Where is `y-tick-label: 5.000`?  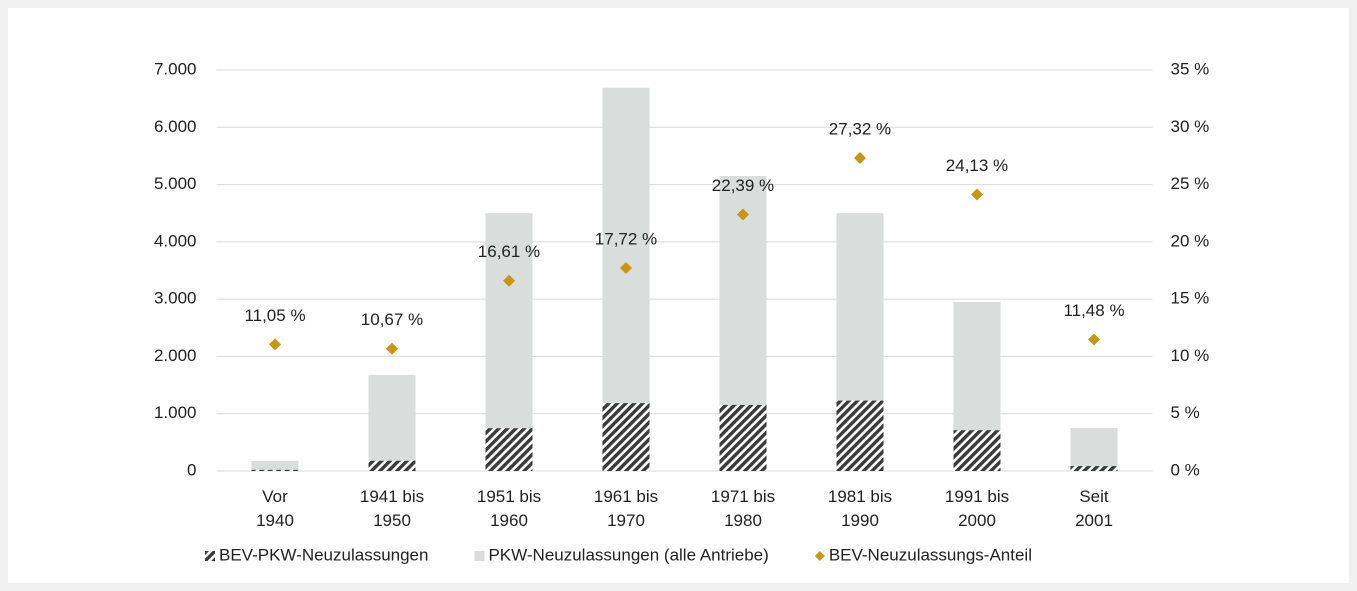
y-tick-label: 5.000 is located at coordinates (175, 183).